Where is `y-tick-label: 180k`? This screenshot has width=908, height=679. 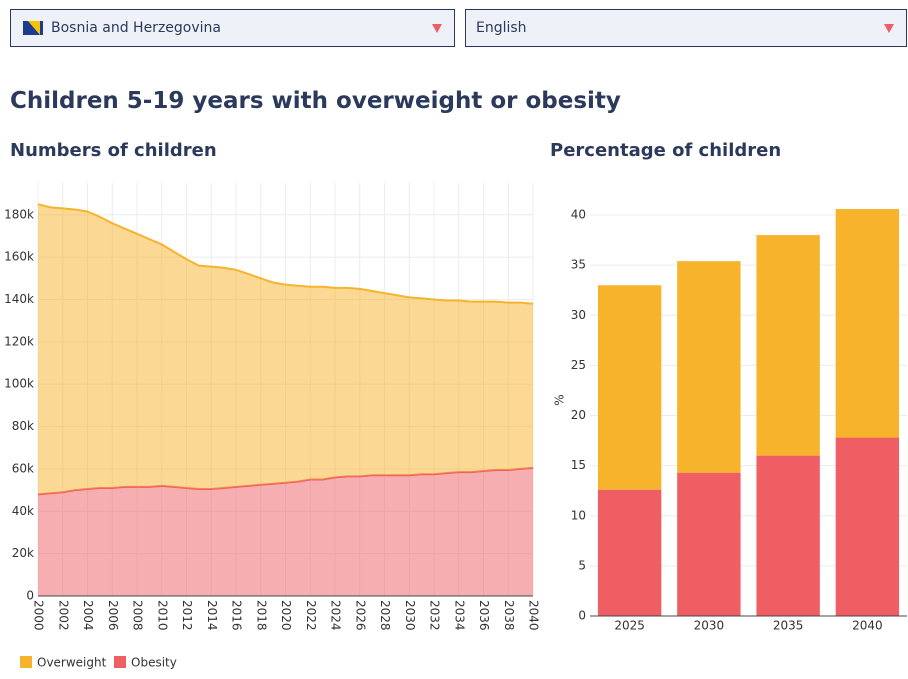 y-tick-label: 180k is located at coordinates (19, 214).